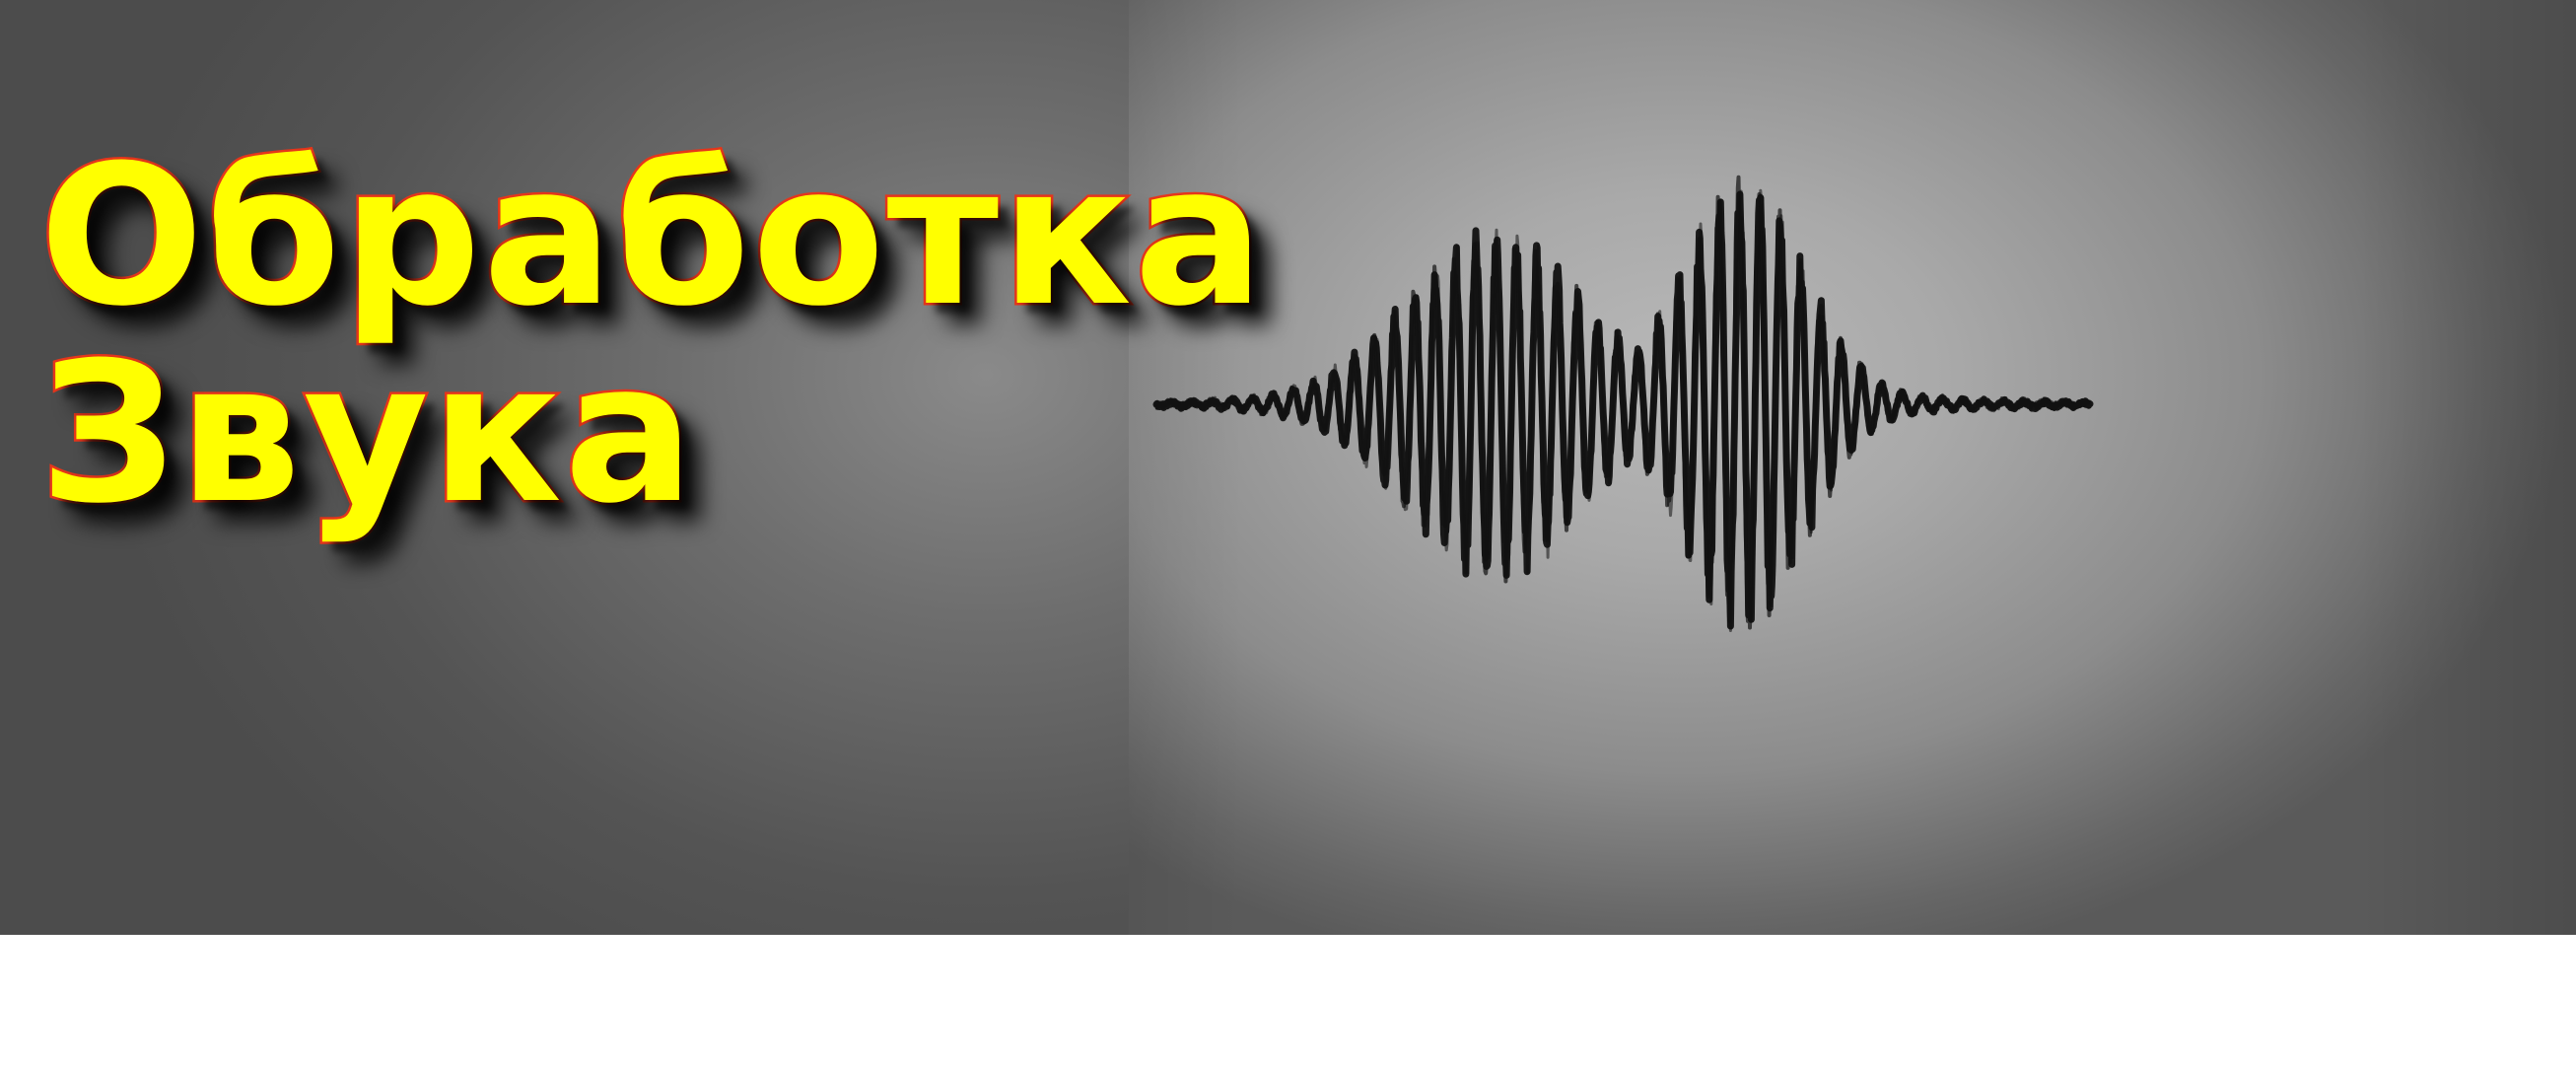  What do you see at coordinates (367, 433) in the screenshot?
I see `banner-title-line-2: Звука` at bounding box center [367, 433].